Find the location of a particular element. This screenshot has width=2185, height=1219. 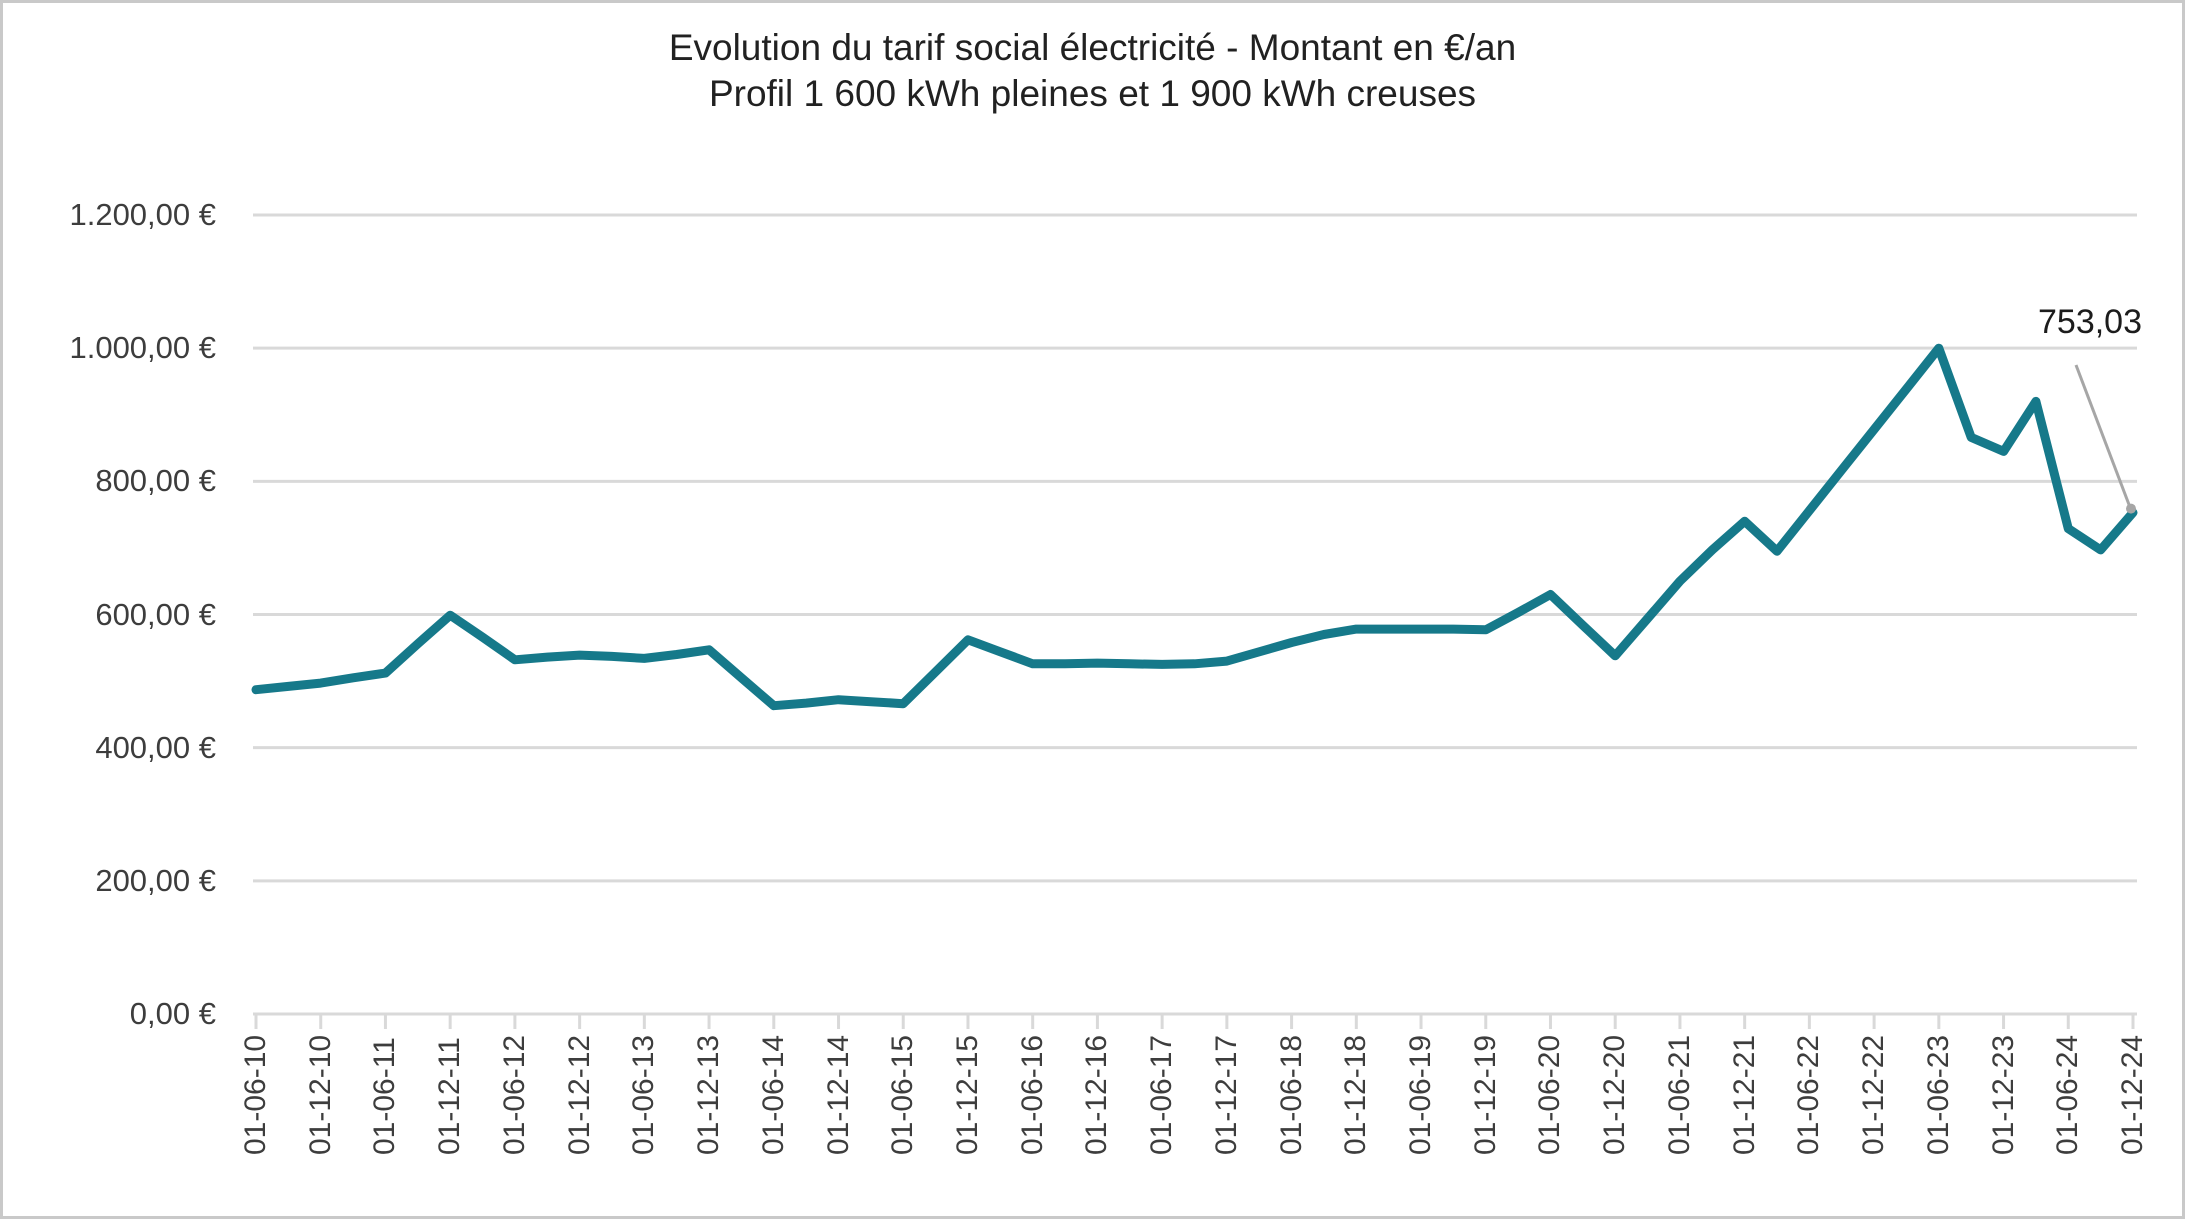

annotation-leader-dot is located at coordinates (2131, 508).